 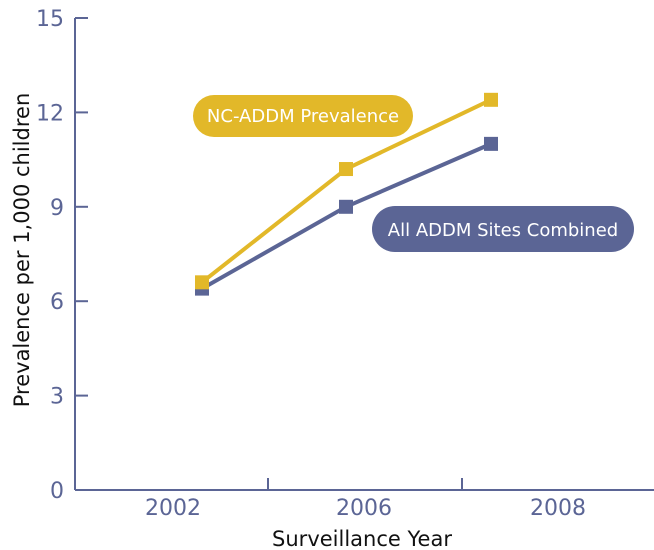 What do you see at coordinates (57, 397) in the screenshot?
I see `y-tick-label: 3` at bounding box center [57, 397].